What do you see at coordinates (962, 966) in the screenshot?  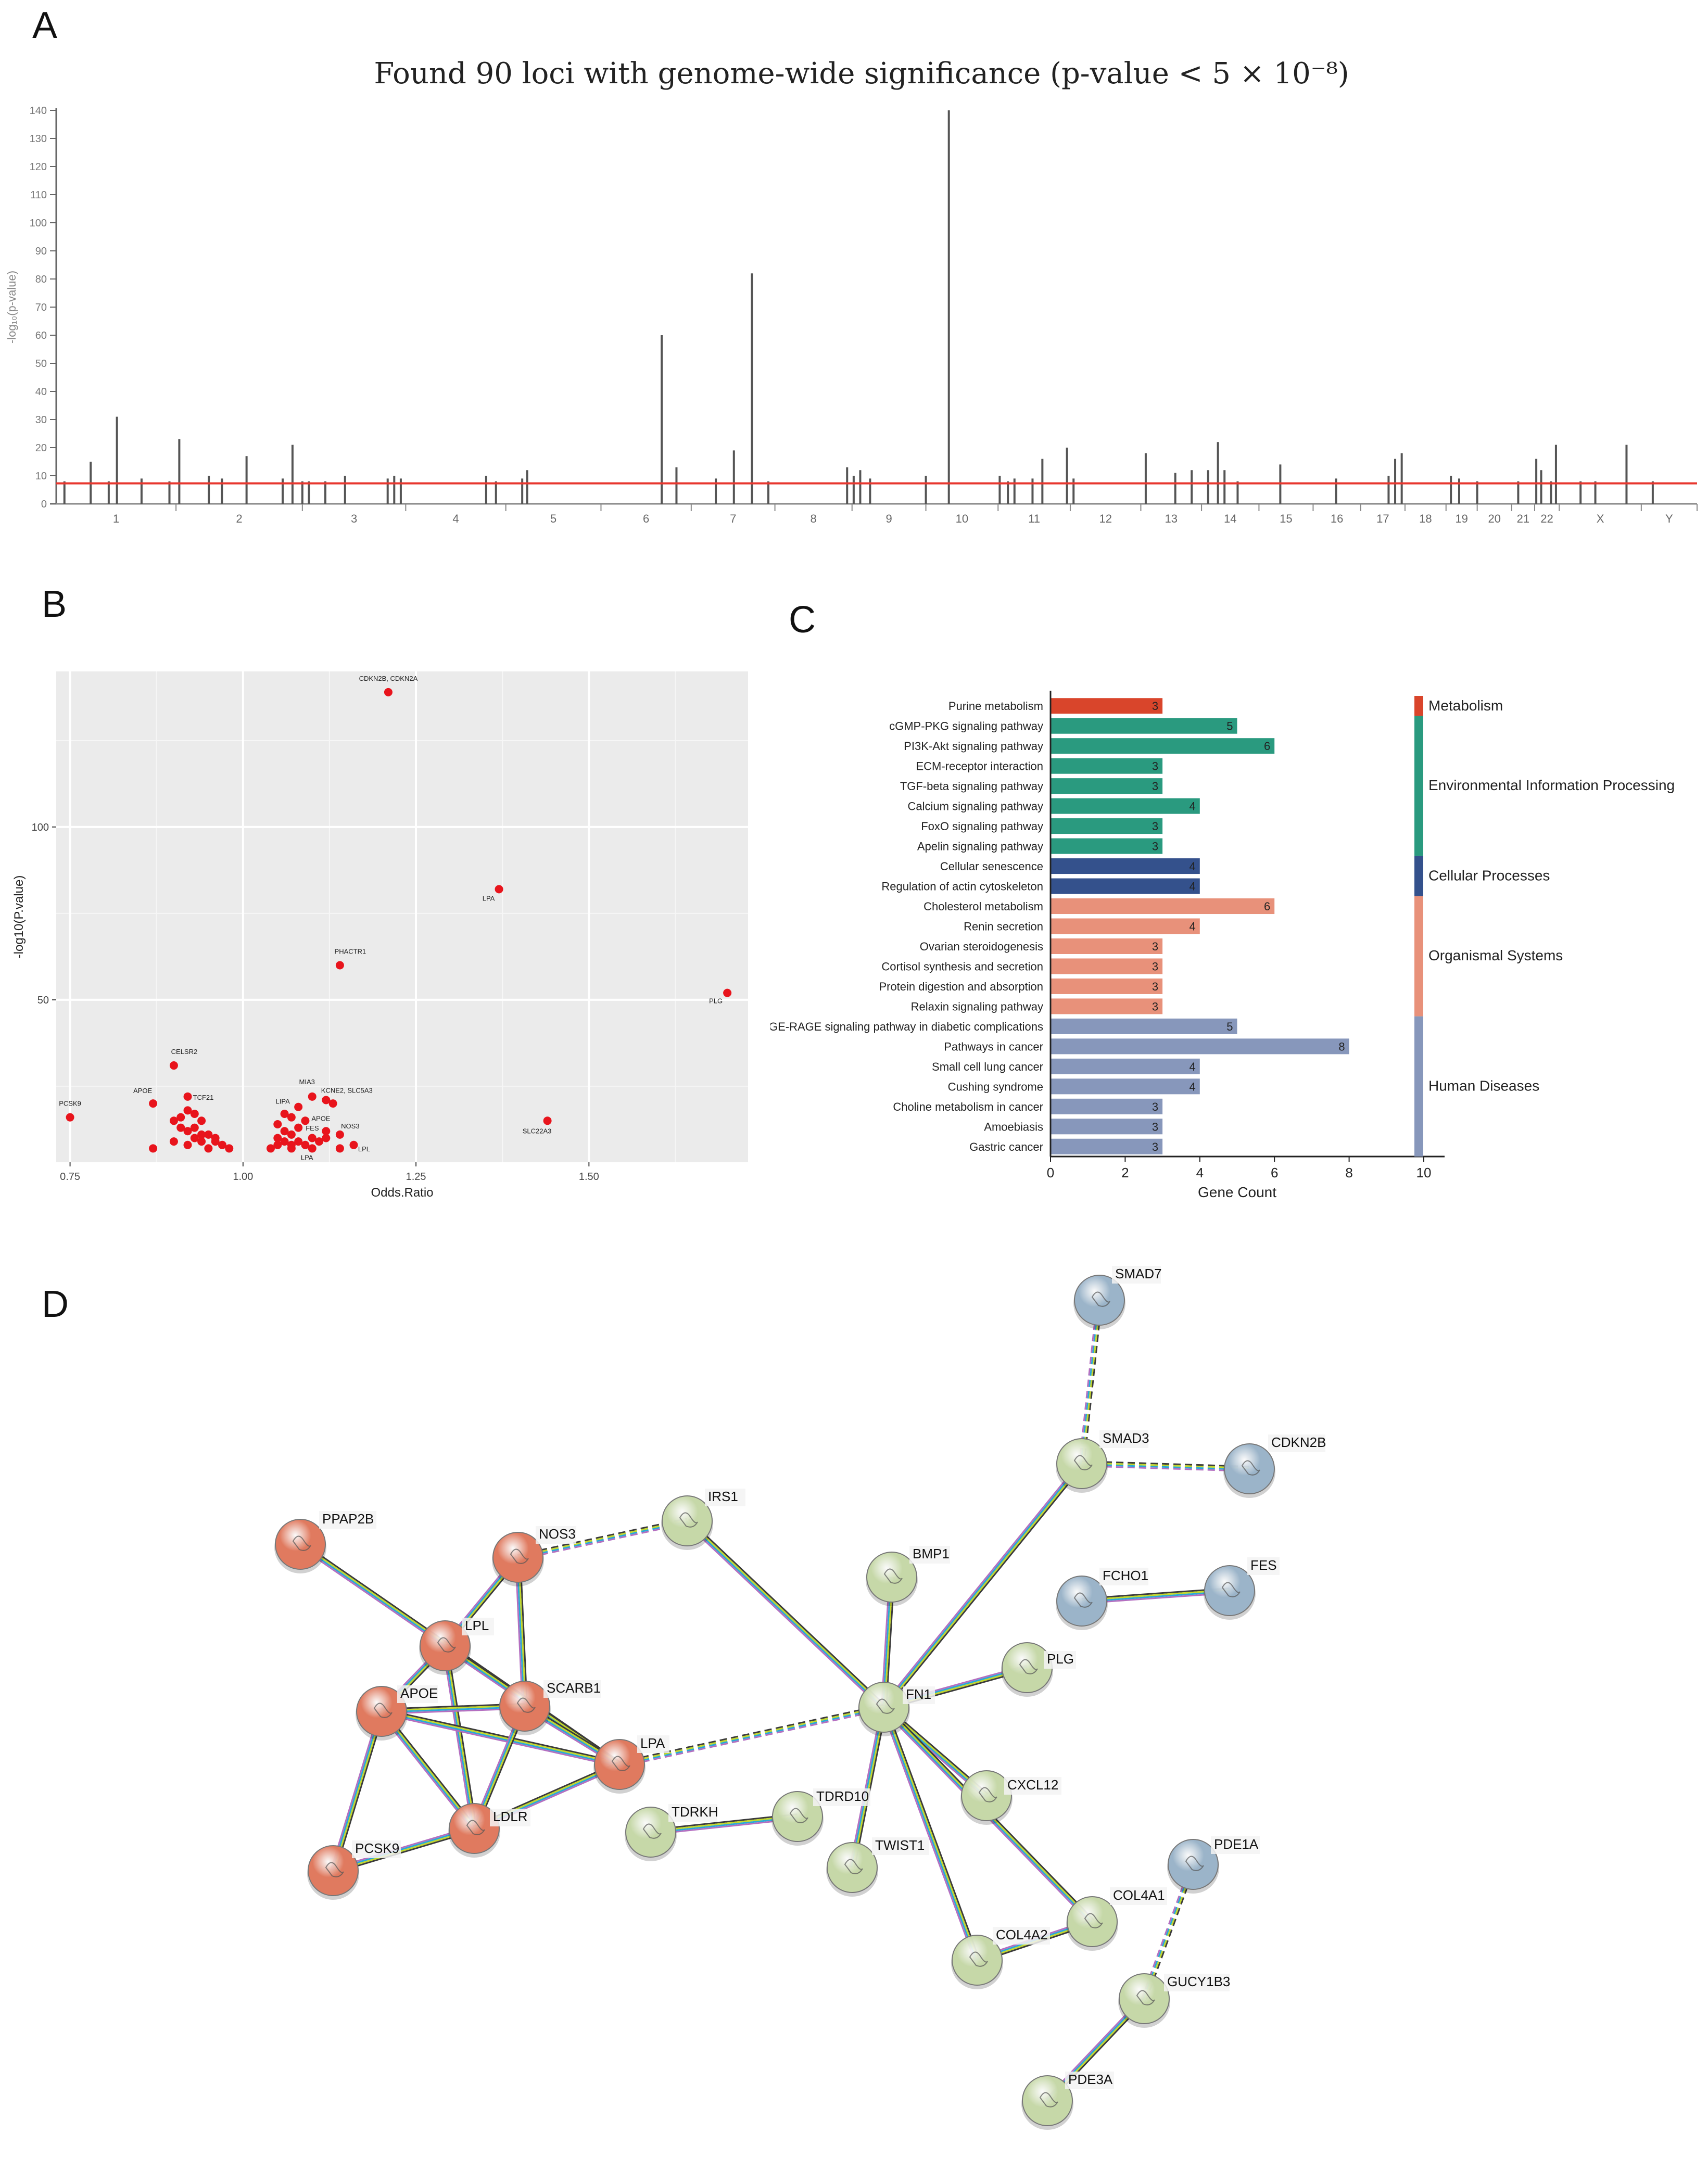 I see `category-label-cortisol-synthesis-and-secretion: Cortisol synthesis and secretion` at bounding box center [962, 966].